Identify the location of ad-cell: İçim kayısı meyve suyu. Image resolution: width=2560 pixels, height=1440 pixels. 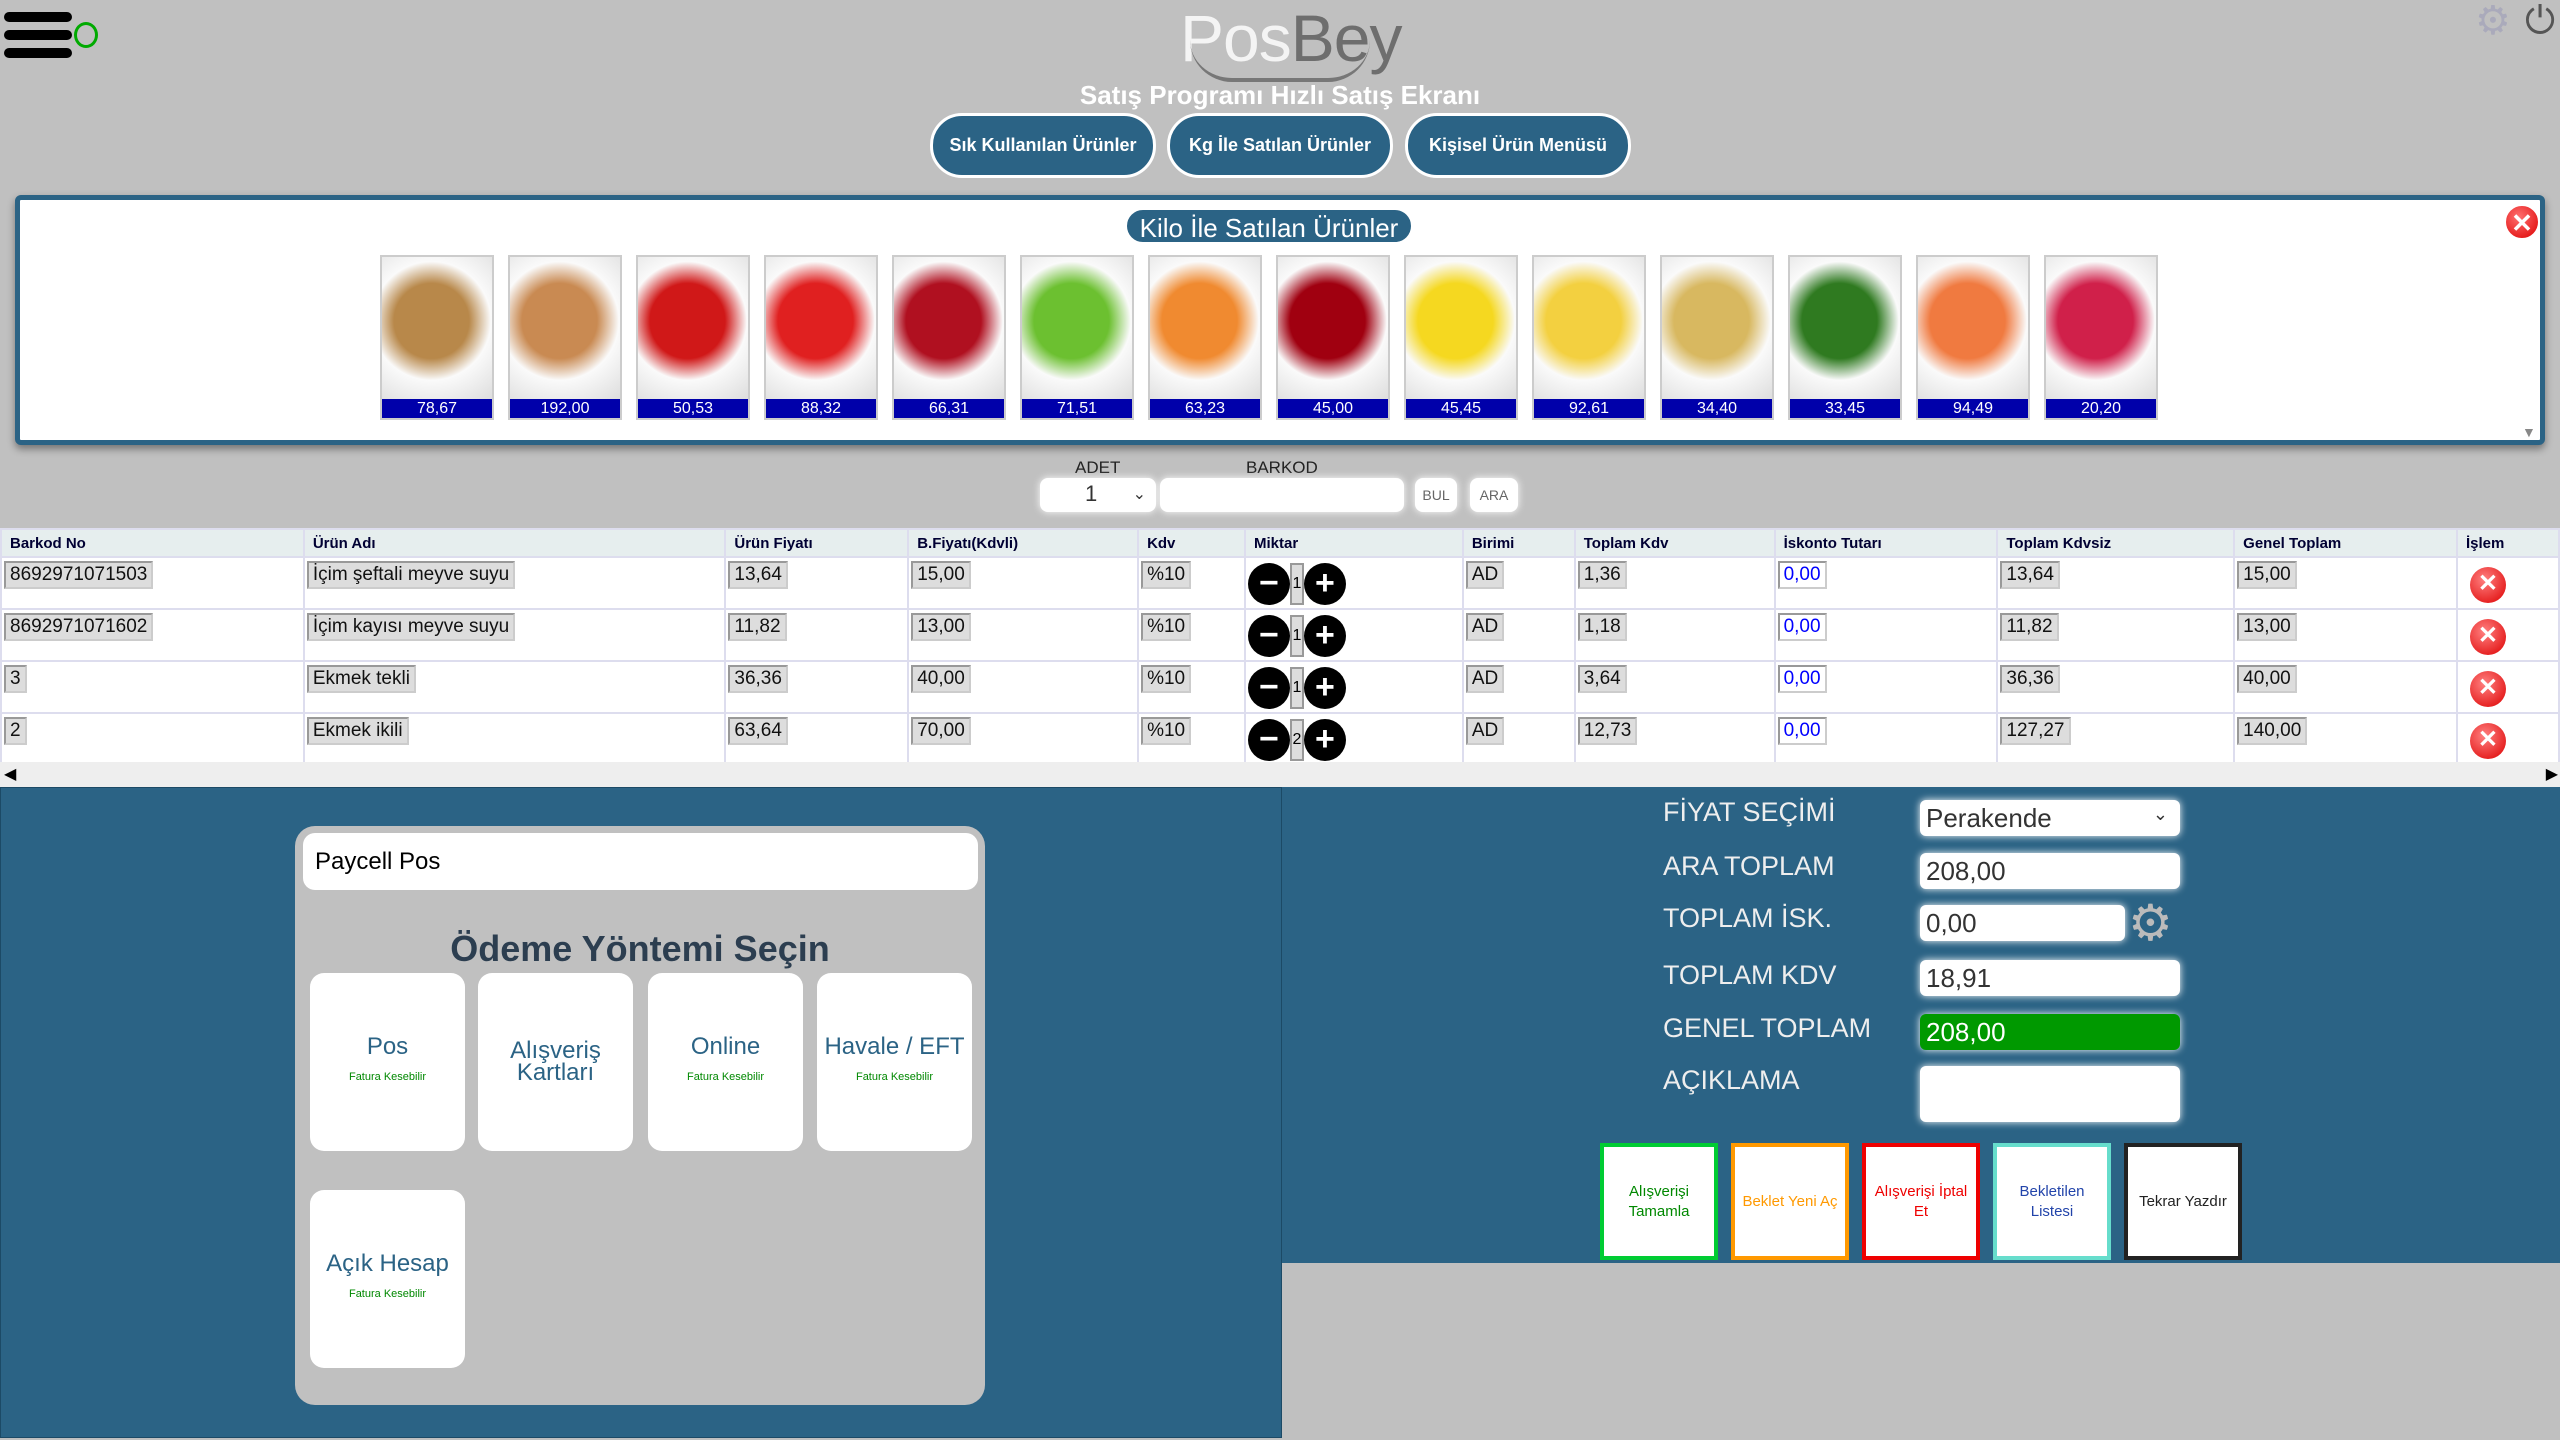
(411, 627).